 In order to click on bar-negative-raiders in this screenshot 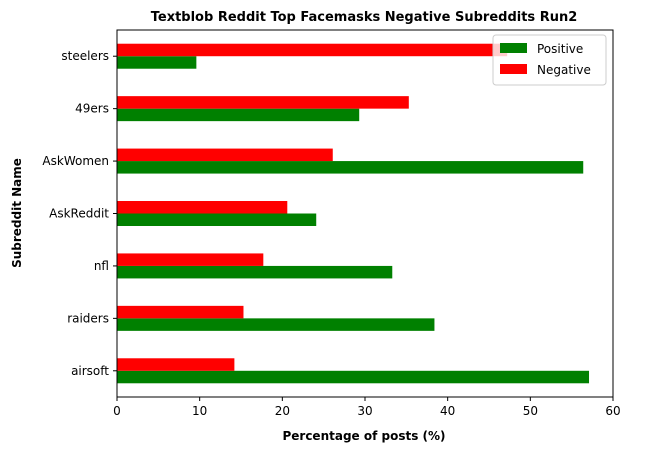, I will do `click(180, 312)`.